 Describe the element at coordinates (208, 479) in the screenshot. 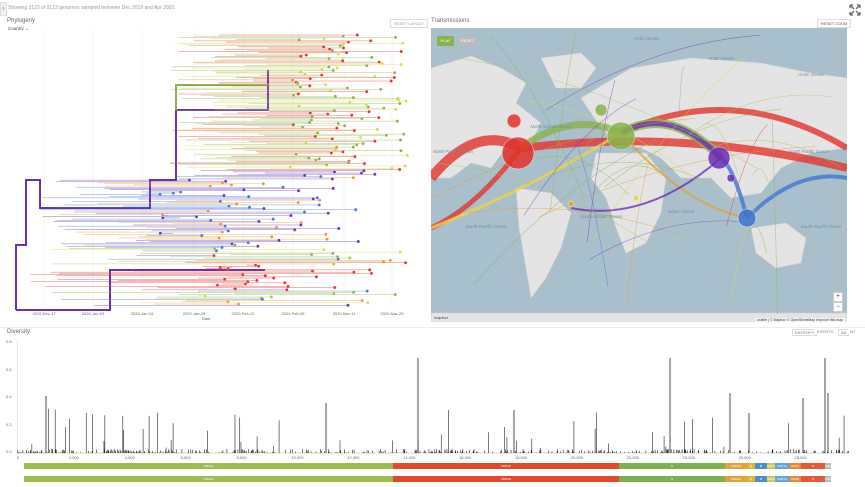

I see `gene-block: ORF1a` at that location.